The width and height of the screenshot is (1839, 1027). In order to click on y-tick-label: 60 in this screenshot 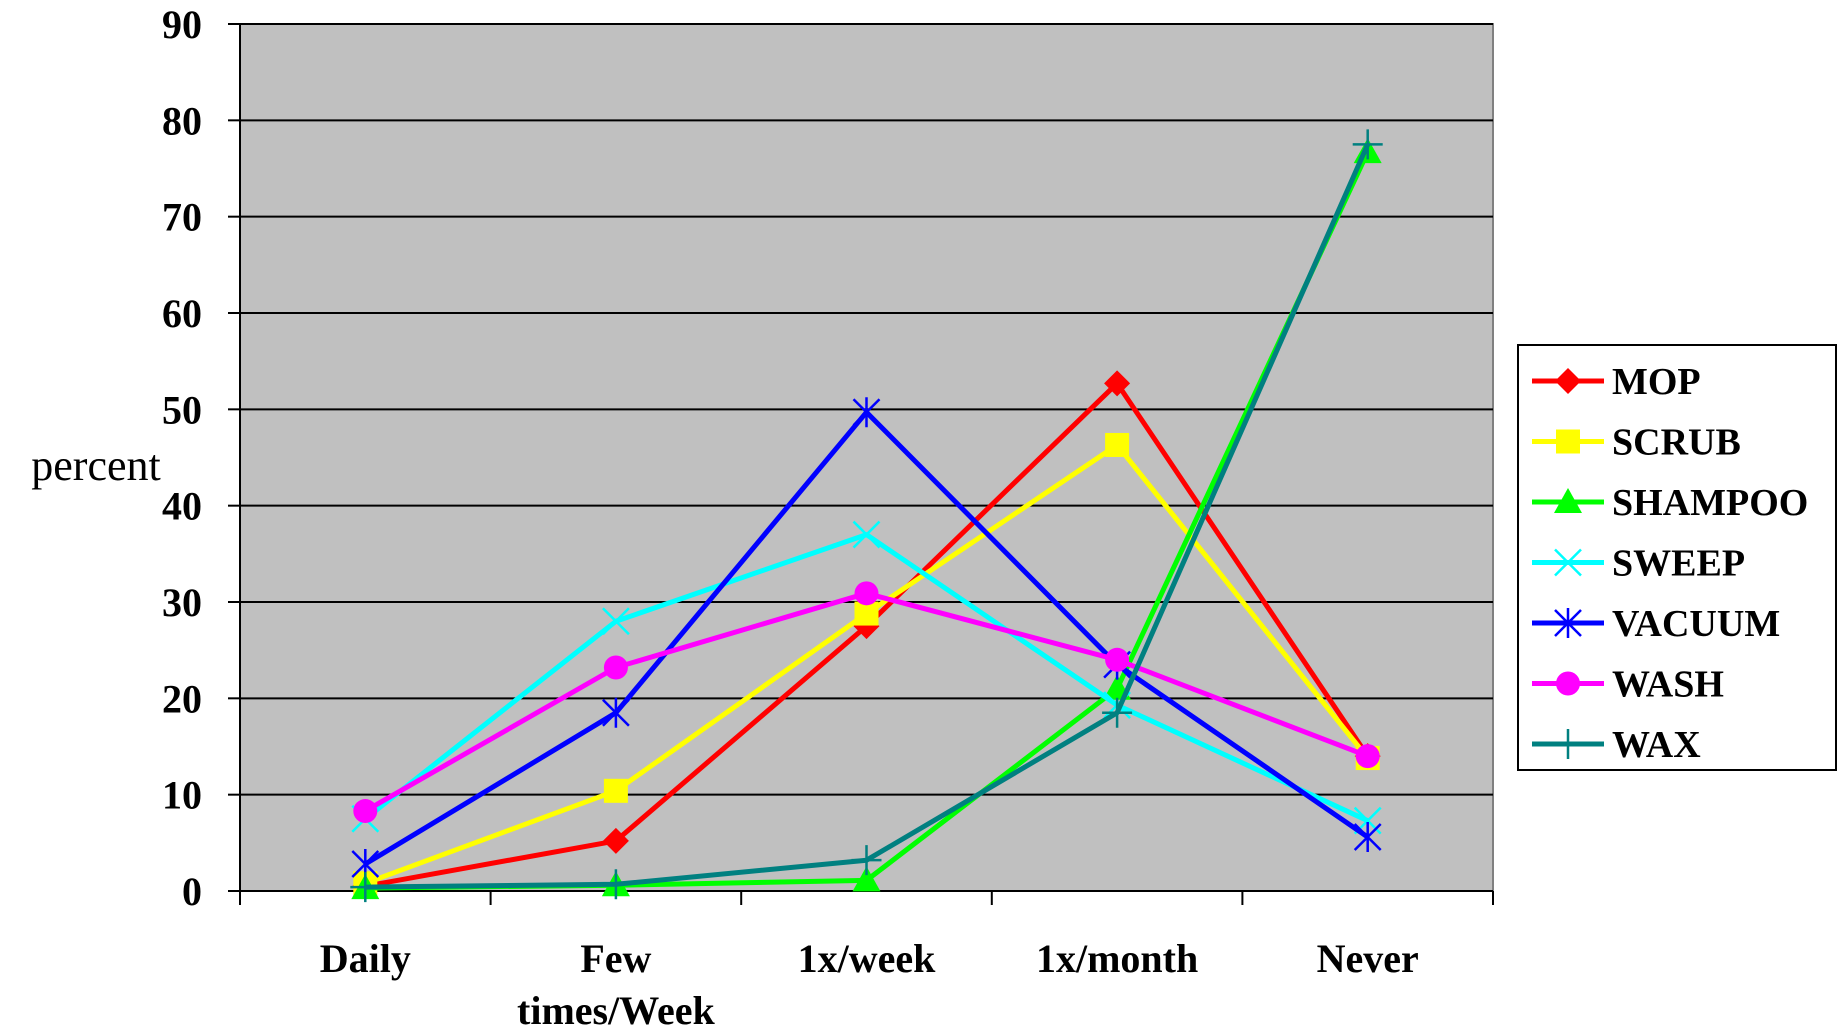, I will do `click(182, 313)`.